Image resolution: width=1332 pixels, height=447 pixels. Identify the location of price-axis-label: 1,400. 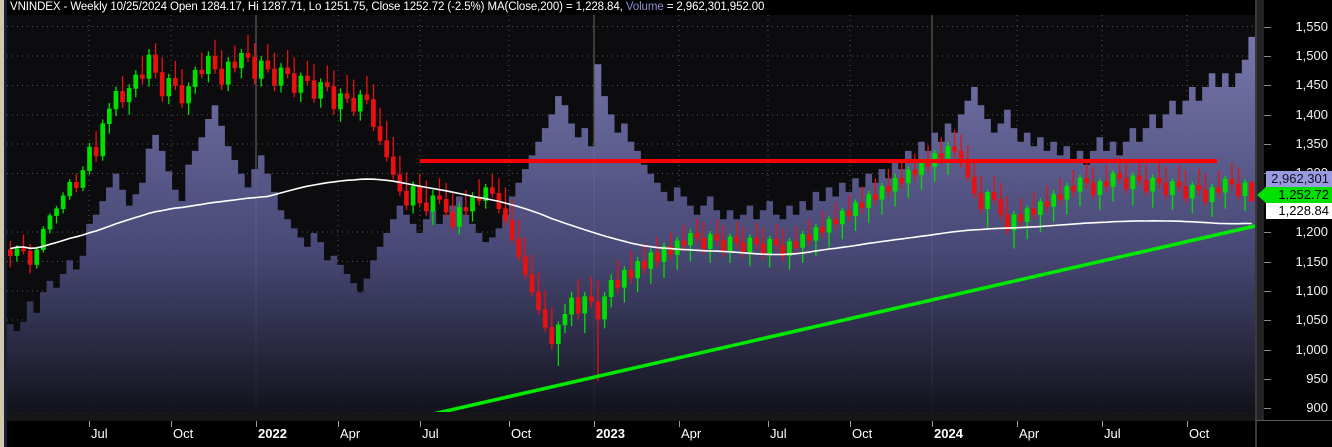
(1311, 114).